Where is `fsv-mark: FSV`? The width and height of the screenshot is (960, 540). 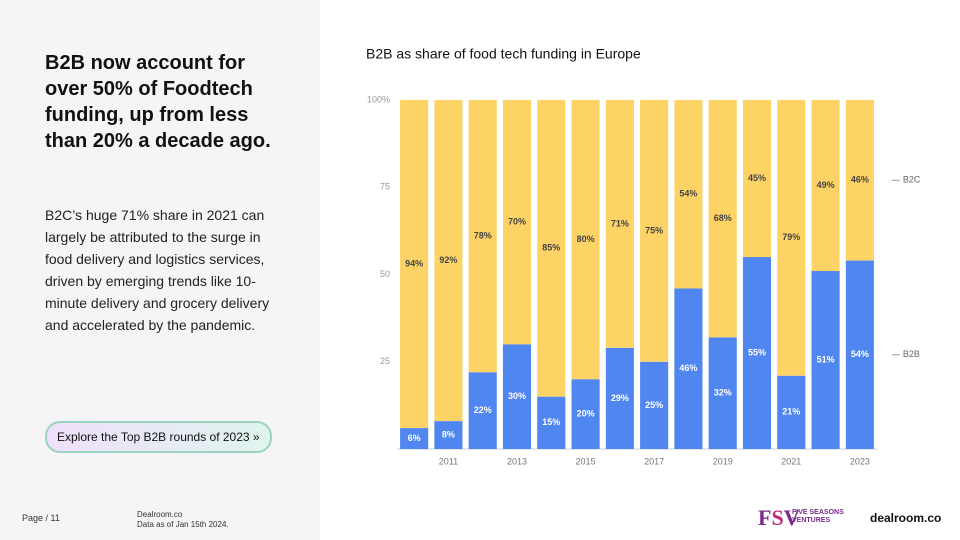 fsv-mark: FSV is located at coordinates (779, 517).